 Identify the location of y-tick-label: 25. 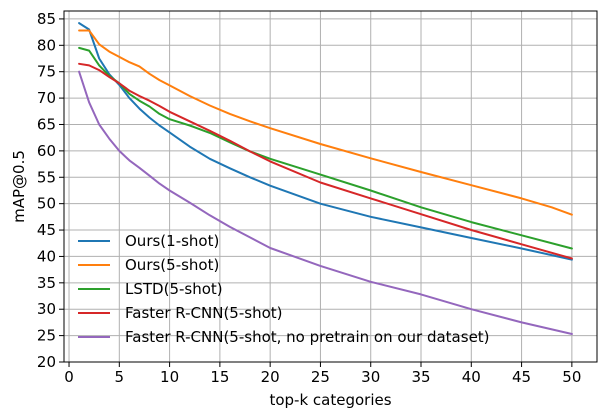
(46, 336).